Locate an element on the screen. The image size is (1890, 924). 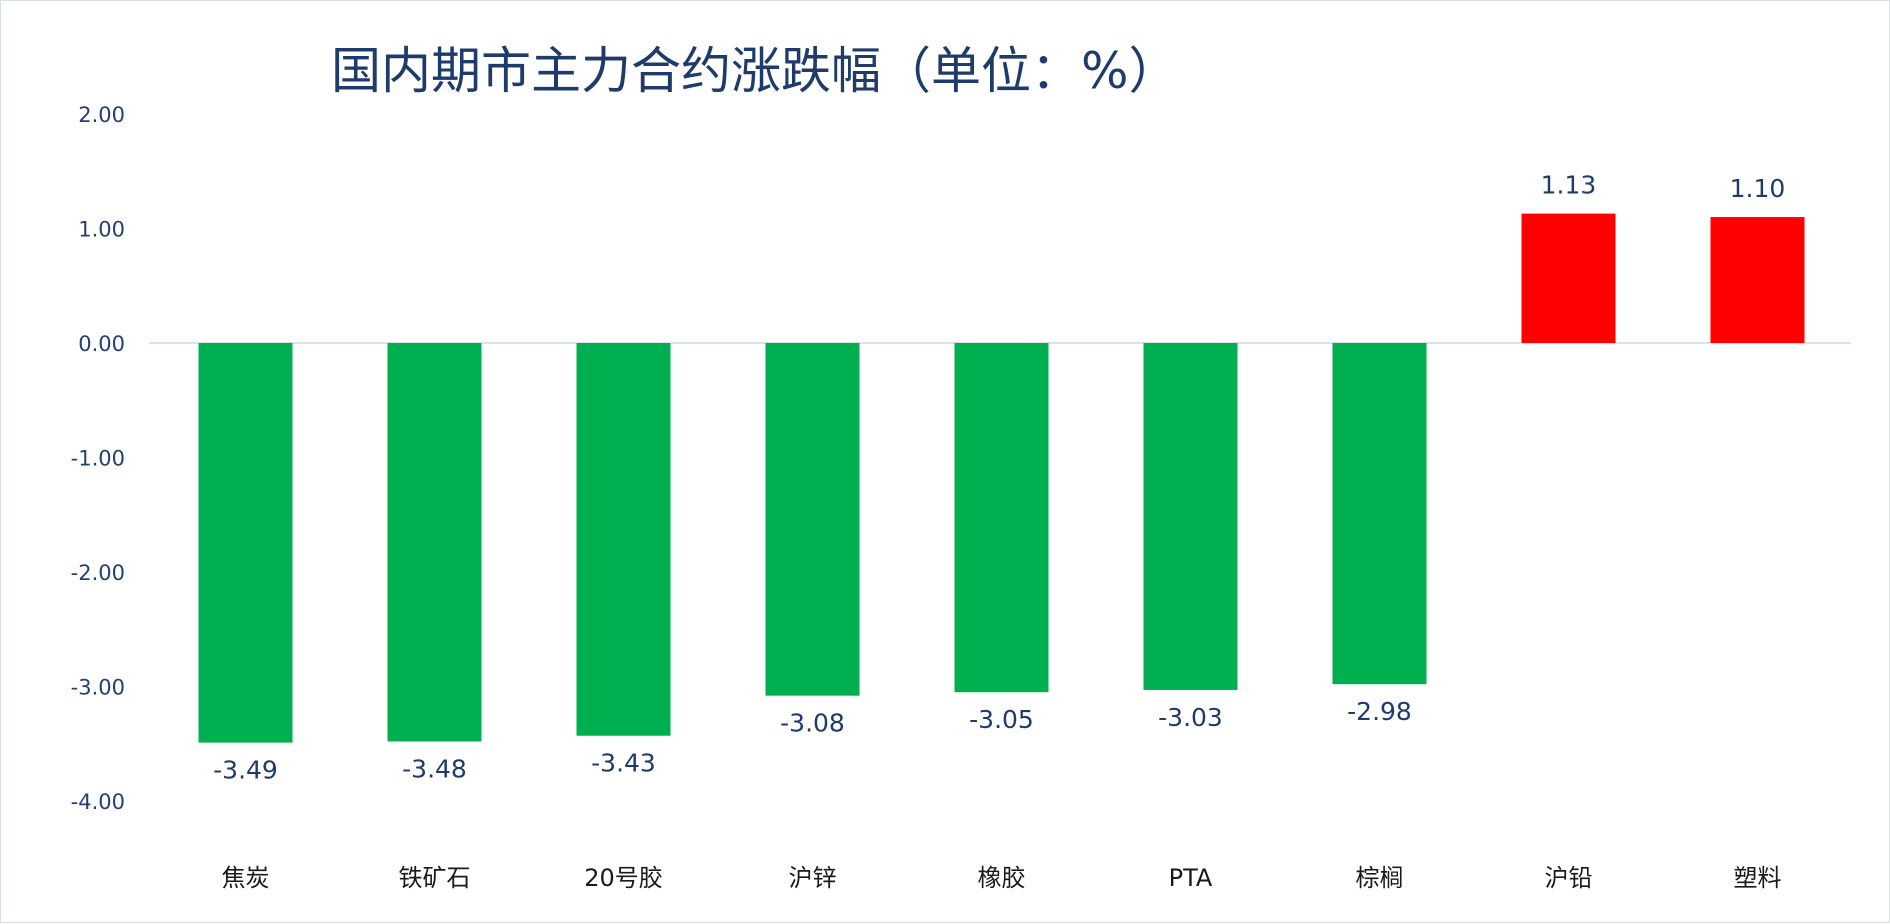
data-label: -3.05 is located at coordinates (1001, 719).